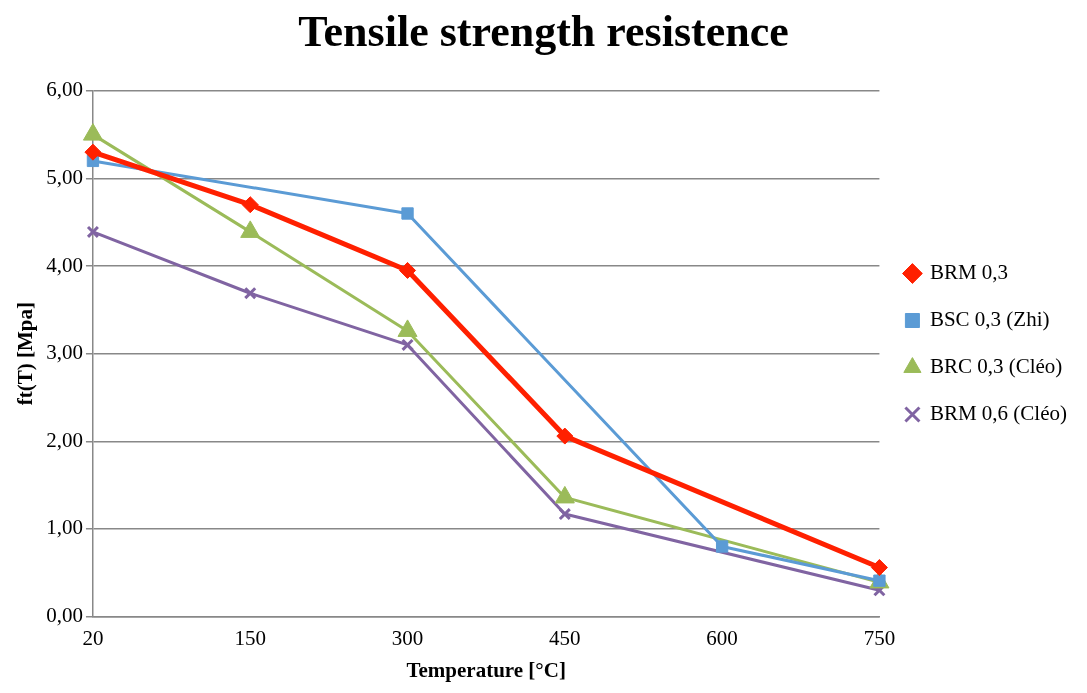 This screenshot has width=1087, height=693. What do you see at coordinates (543, 31) in the screenshot?
I see `chart-title: Tensile strength resistence` at bounding box center [543, 31].